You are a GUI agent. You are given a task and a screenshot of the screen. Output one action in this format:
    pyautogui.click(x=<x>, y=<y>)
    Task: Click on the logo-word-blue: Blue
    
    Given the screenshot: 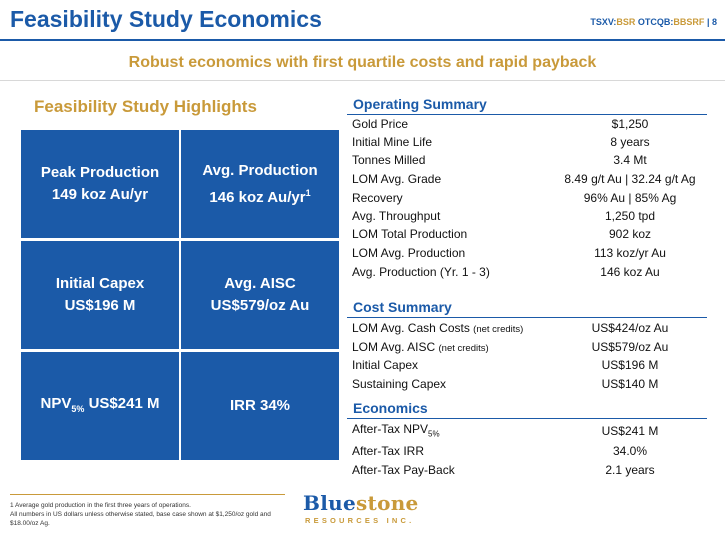 What is the action you would take?
    pyautogui.click(x=329, y=503)
    